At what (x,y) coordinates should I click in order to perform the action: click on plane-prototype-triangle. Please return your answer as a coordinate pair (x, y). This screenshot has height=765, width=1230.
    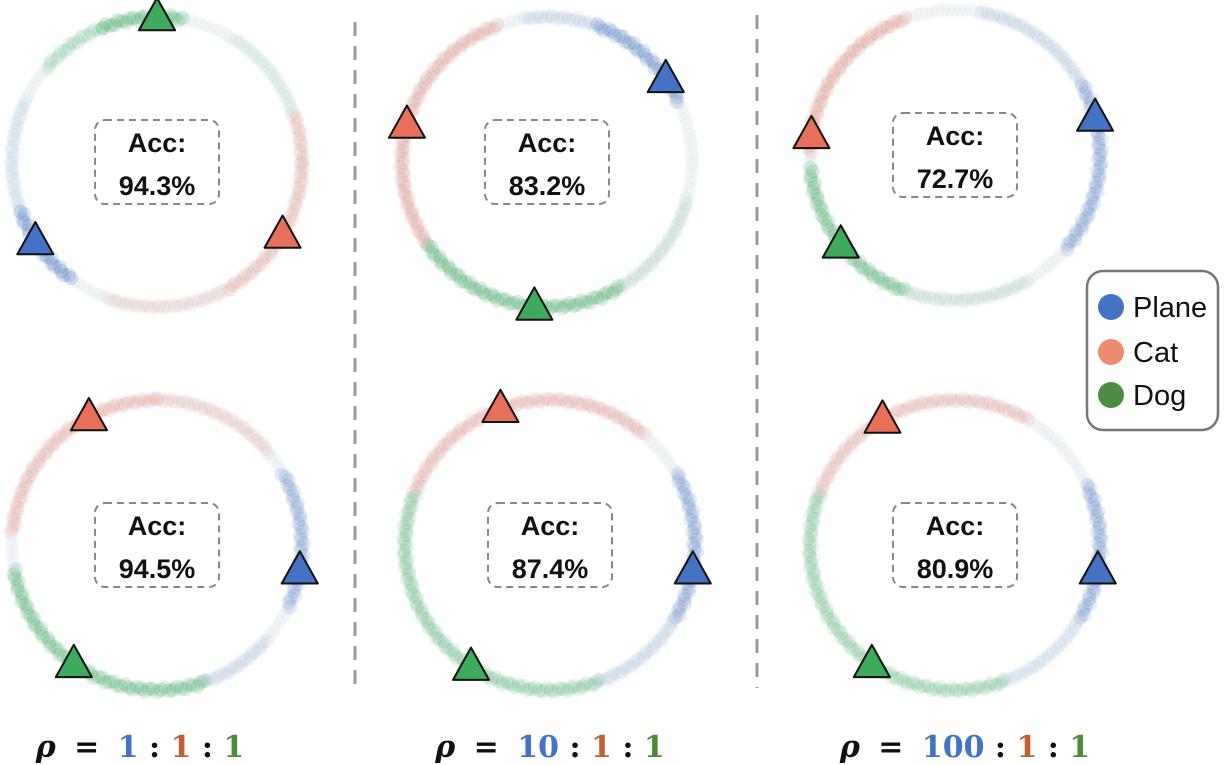
    Looking at the image, I should click on (35, 238).